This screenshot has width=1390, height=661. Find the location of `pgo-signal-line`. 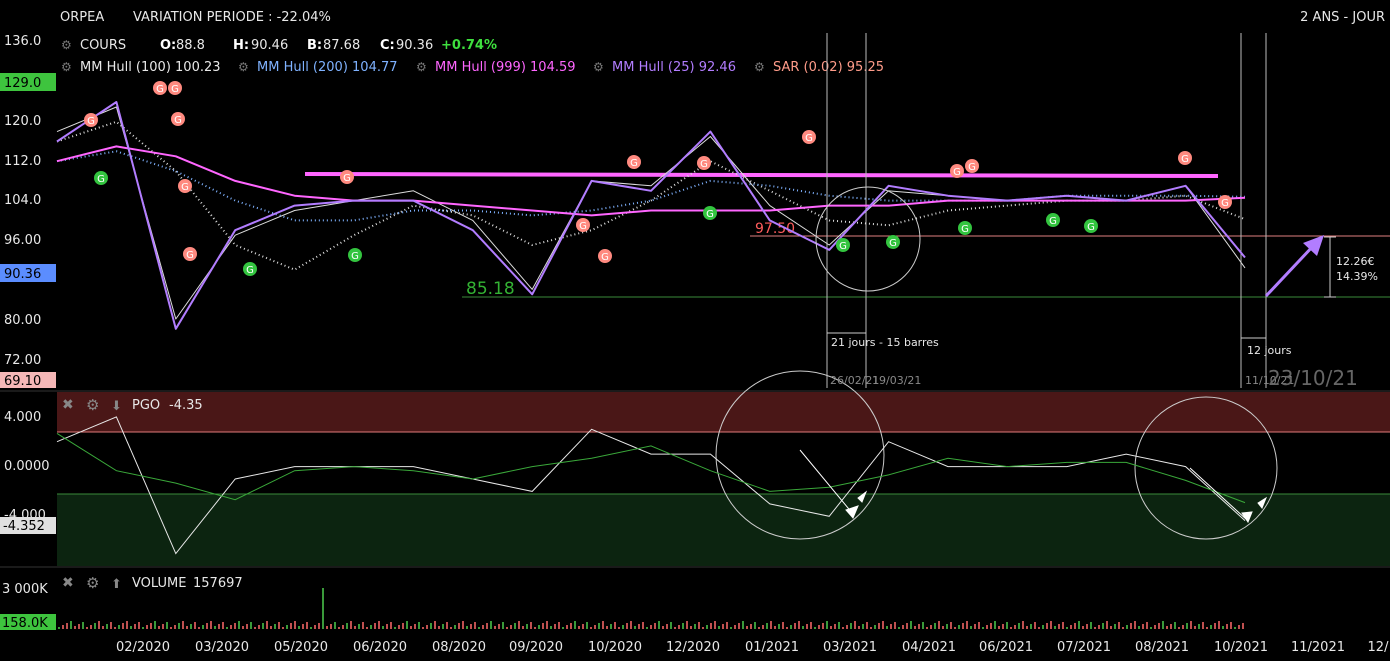

pgo-signal-line is located at coordinates (651, 468).